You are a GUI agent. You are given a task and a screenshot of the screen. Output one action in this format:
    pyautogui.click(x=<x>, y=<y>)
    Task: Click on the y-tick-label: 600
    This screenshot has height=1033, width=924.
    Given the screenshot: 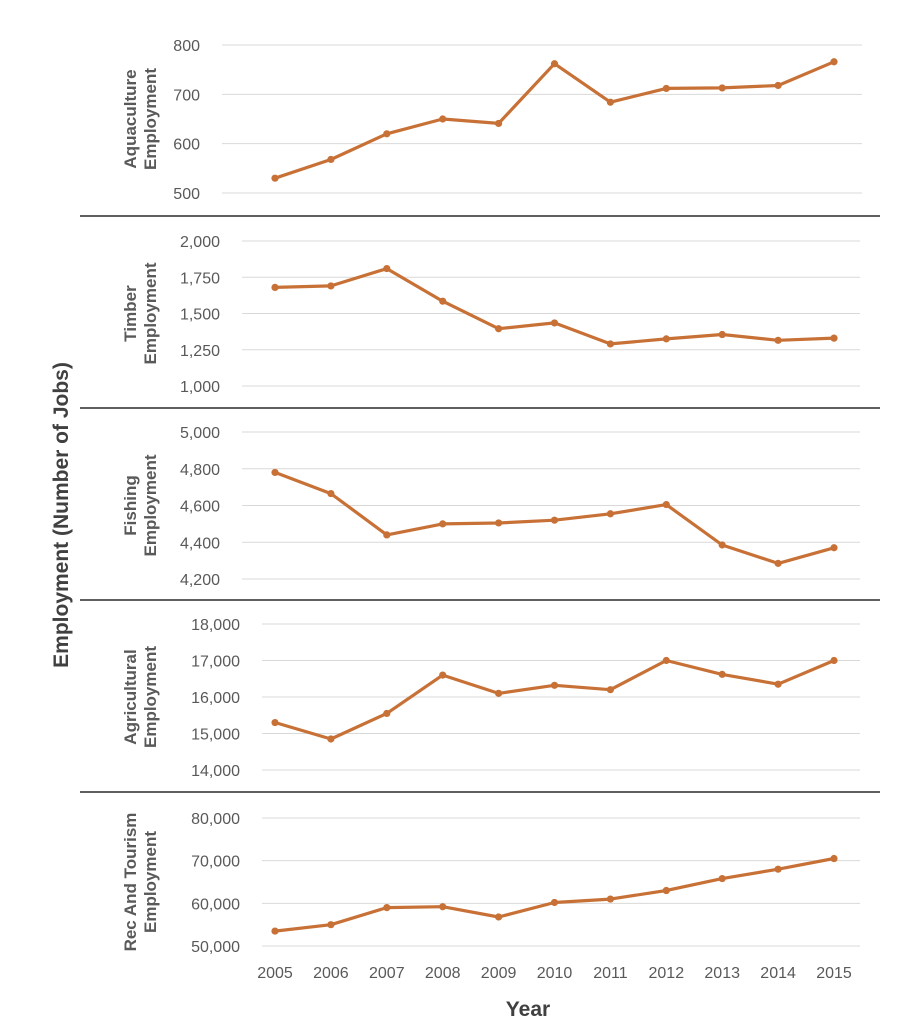 What is the action you would take?
    pyautogui.click(x=186, y=145)
    